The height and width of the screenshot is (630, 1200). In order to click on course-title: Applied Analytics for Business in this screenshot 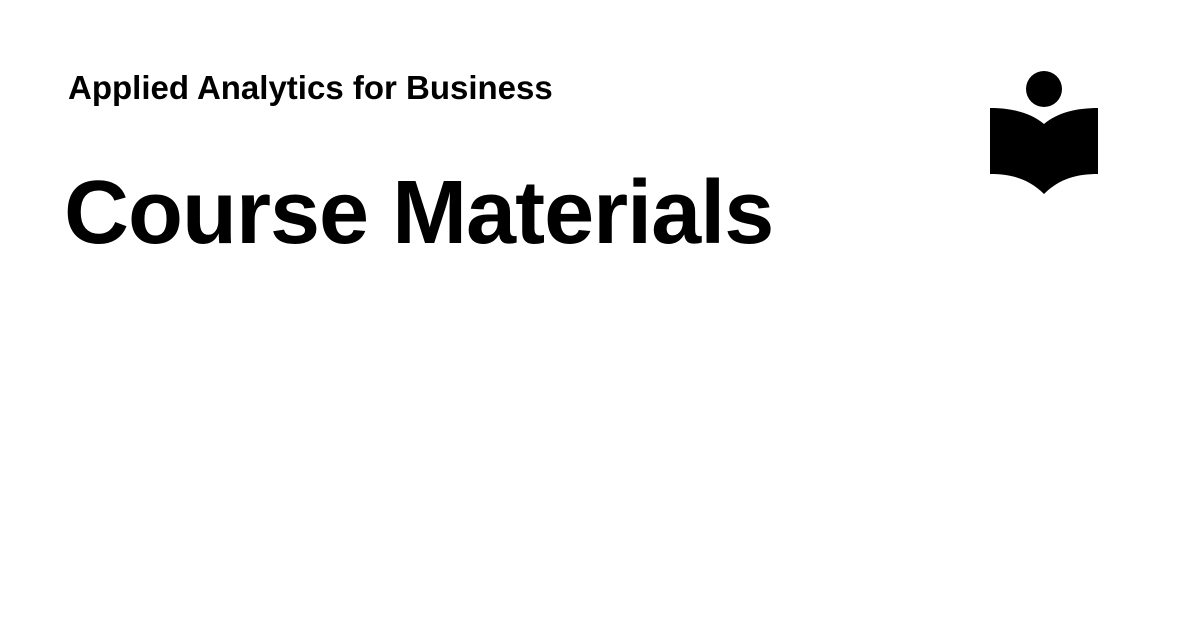, I will do `click(310, 87)`.